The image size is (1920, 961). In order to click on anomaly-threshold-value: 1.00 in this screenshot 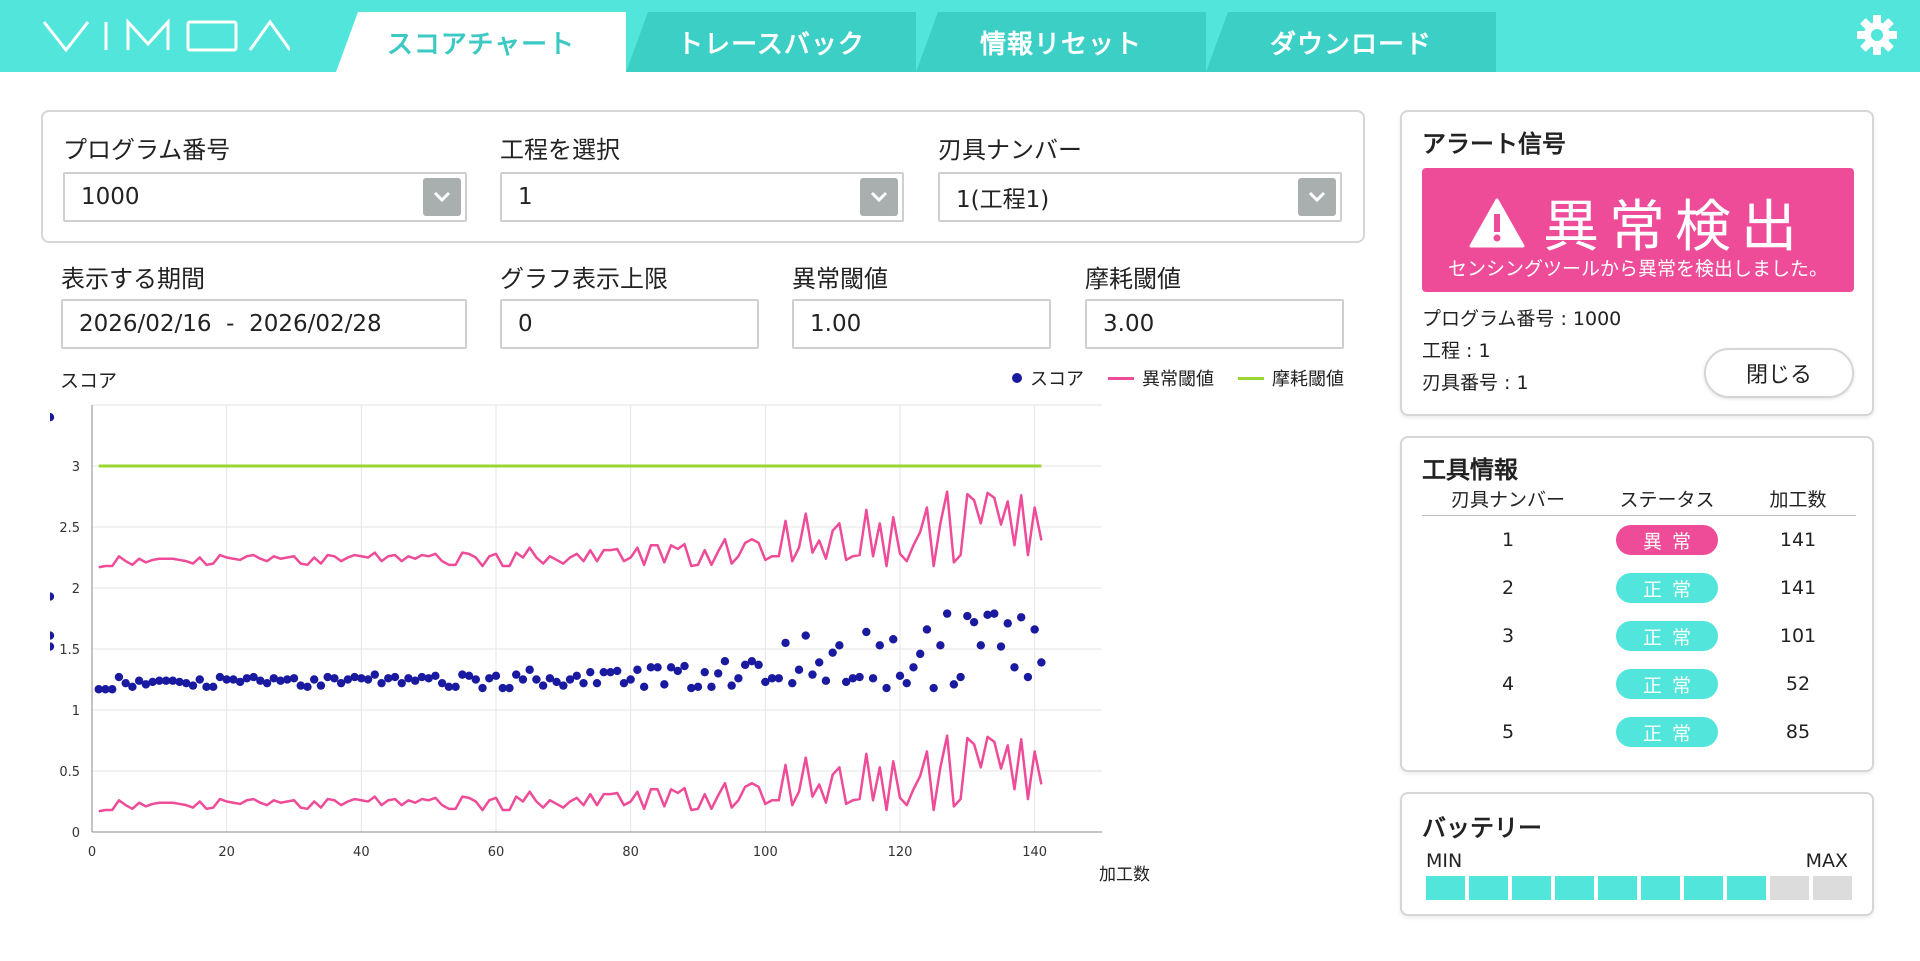, I will do `click(836, 324)`.